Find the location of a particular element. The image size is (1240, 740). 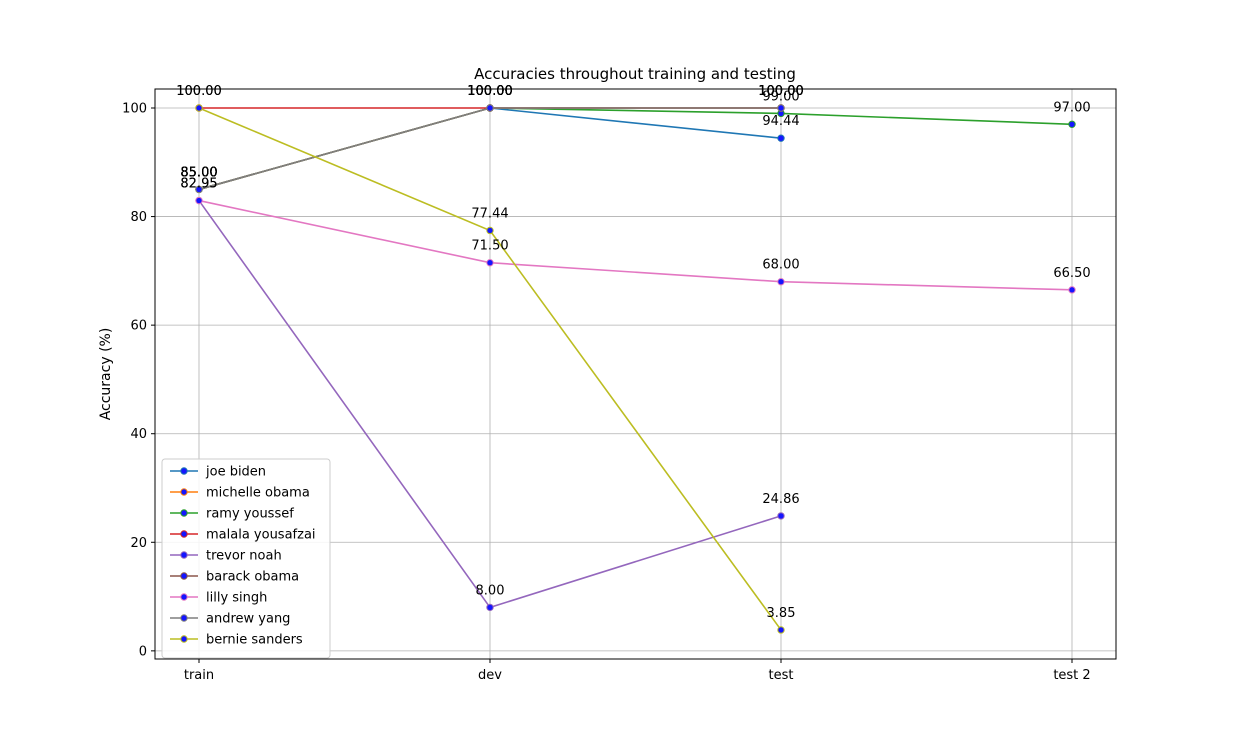

y-tick-label: 0 is located at coordinates (143, 651).